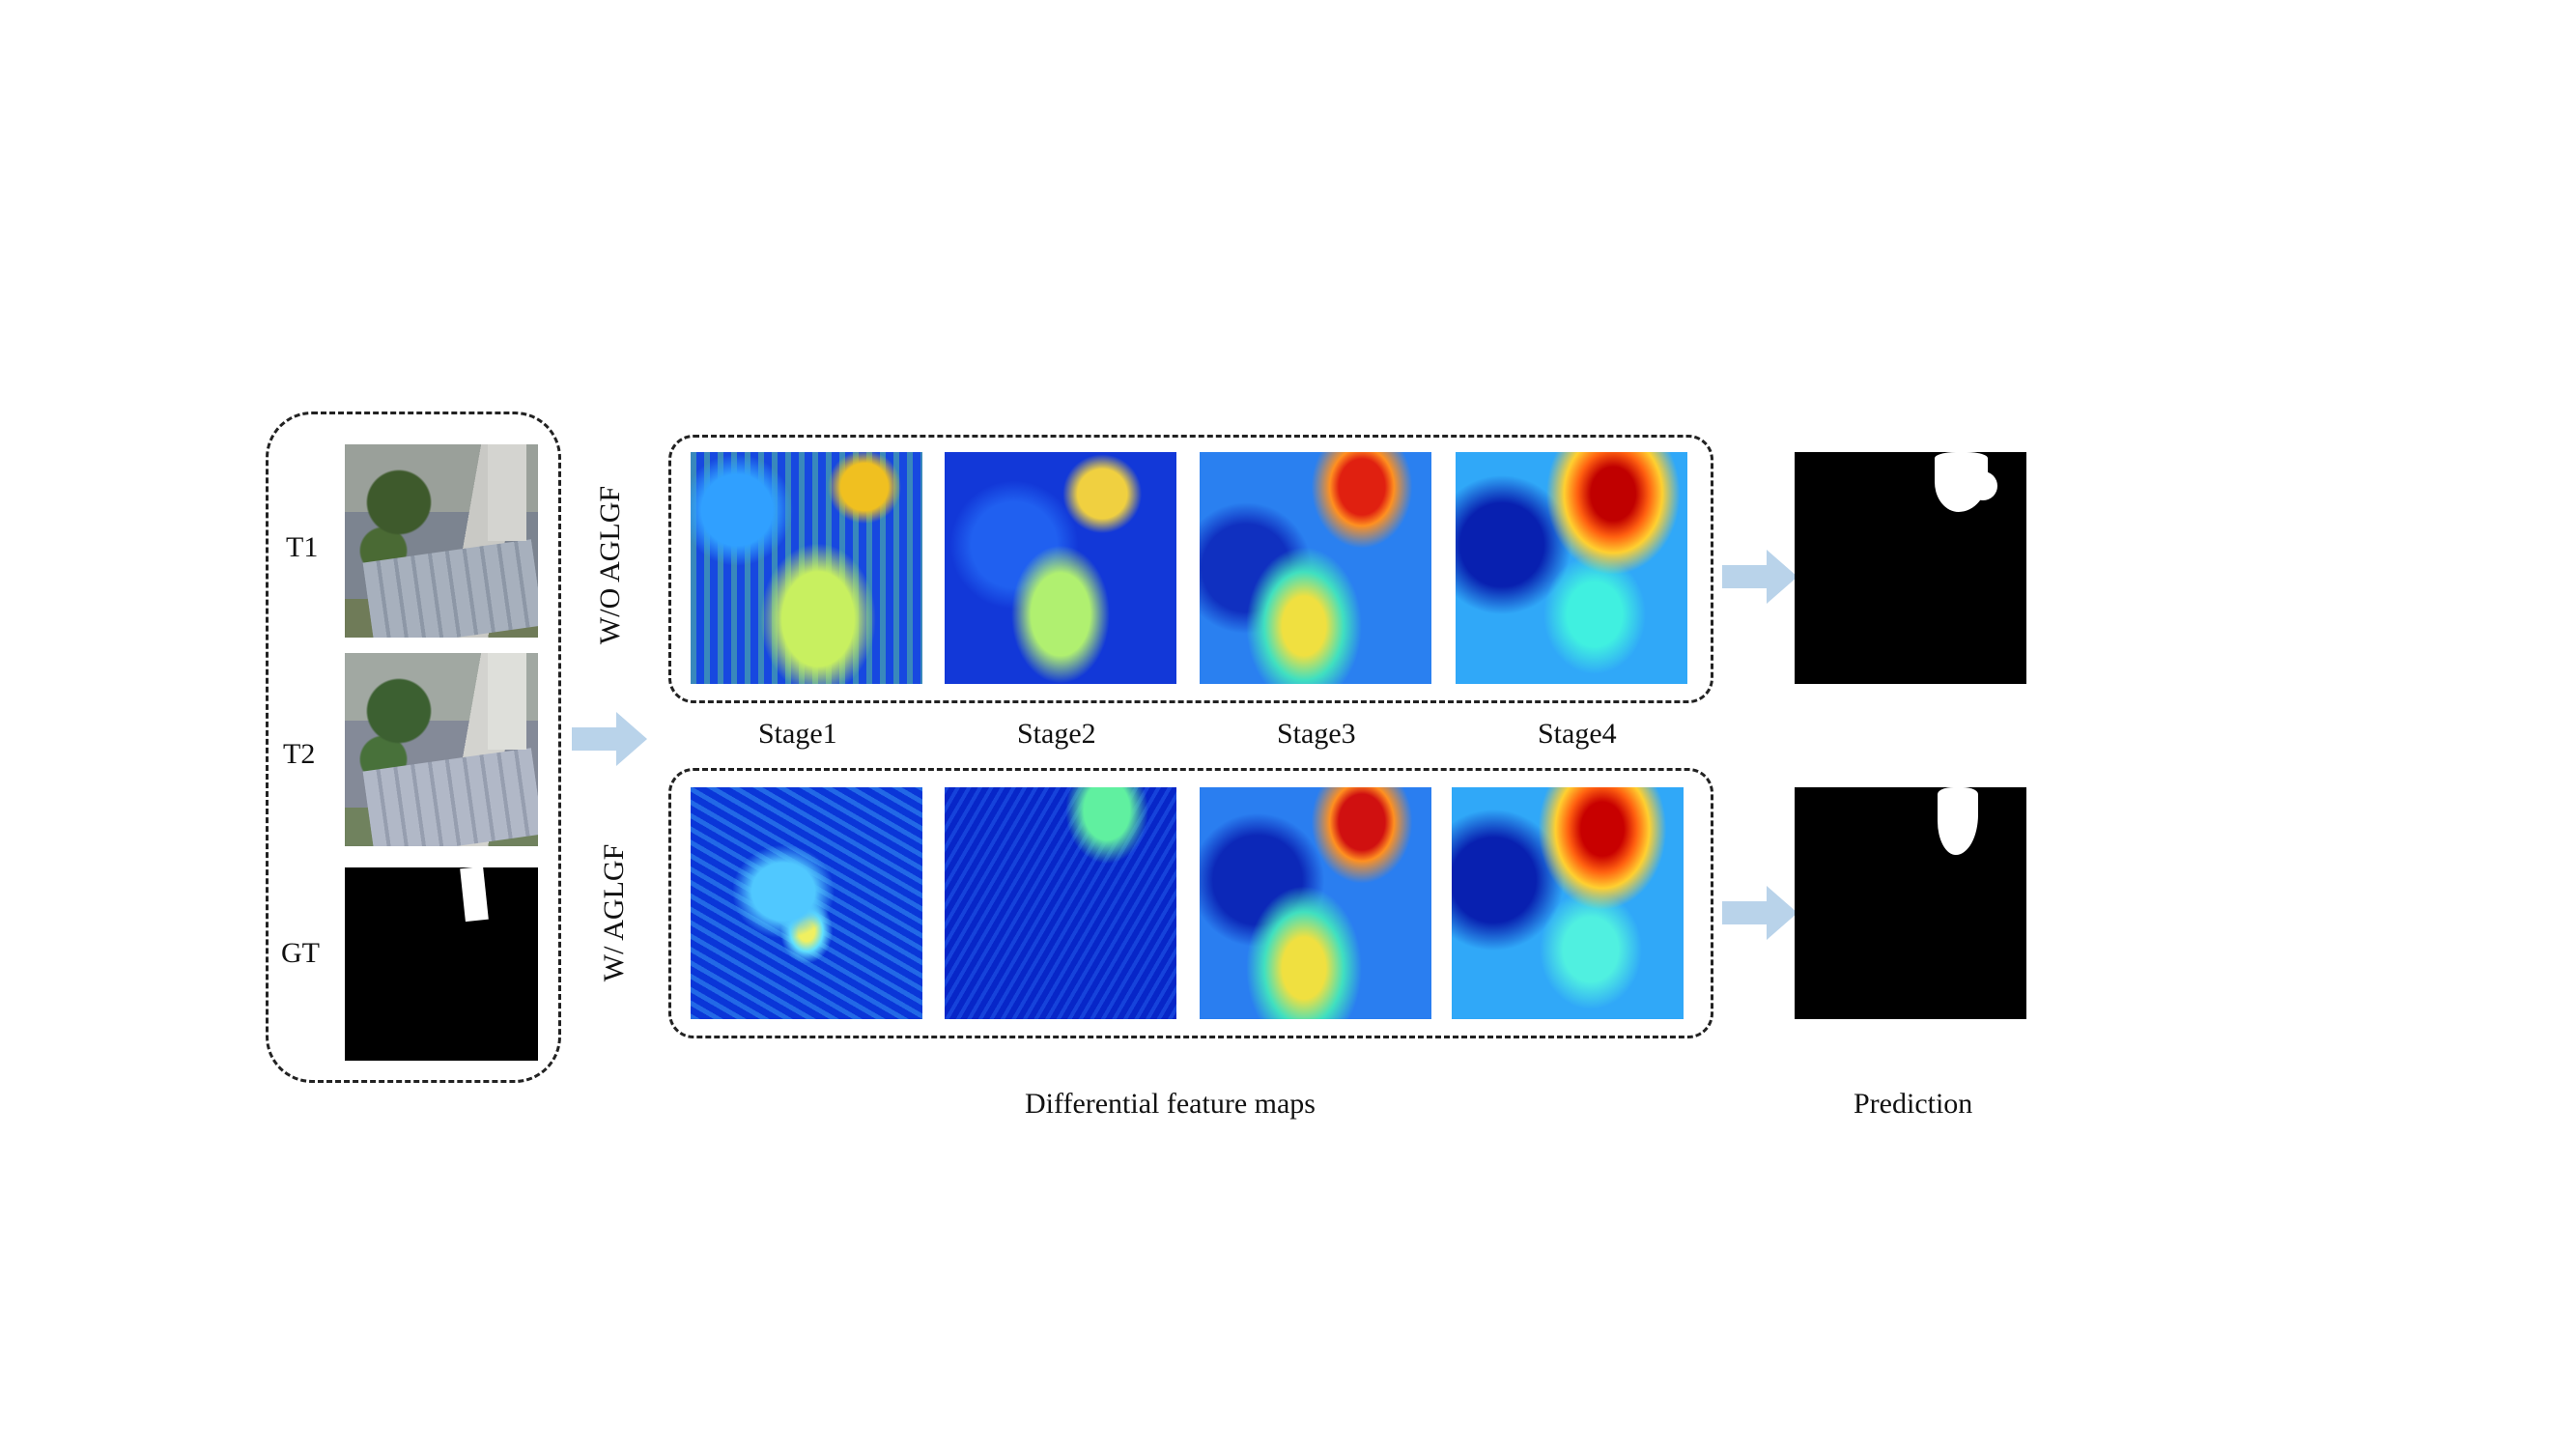  I want to click on t2-label: T2, so click(299, 754).